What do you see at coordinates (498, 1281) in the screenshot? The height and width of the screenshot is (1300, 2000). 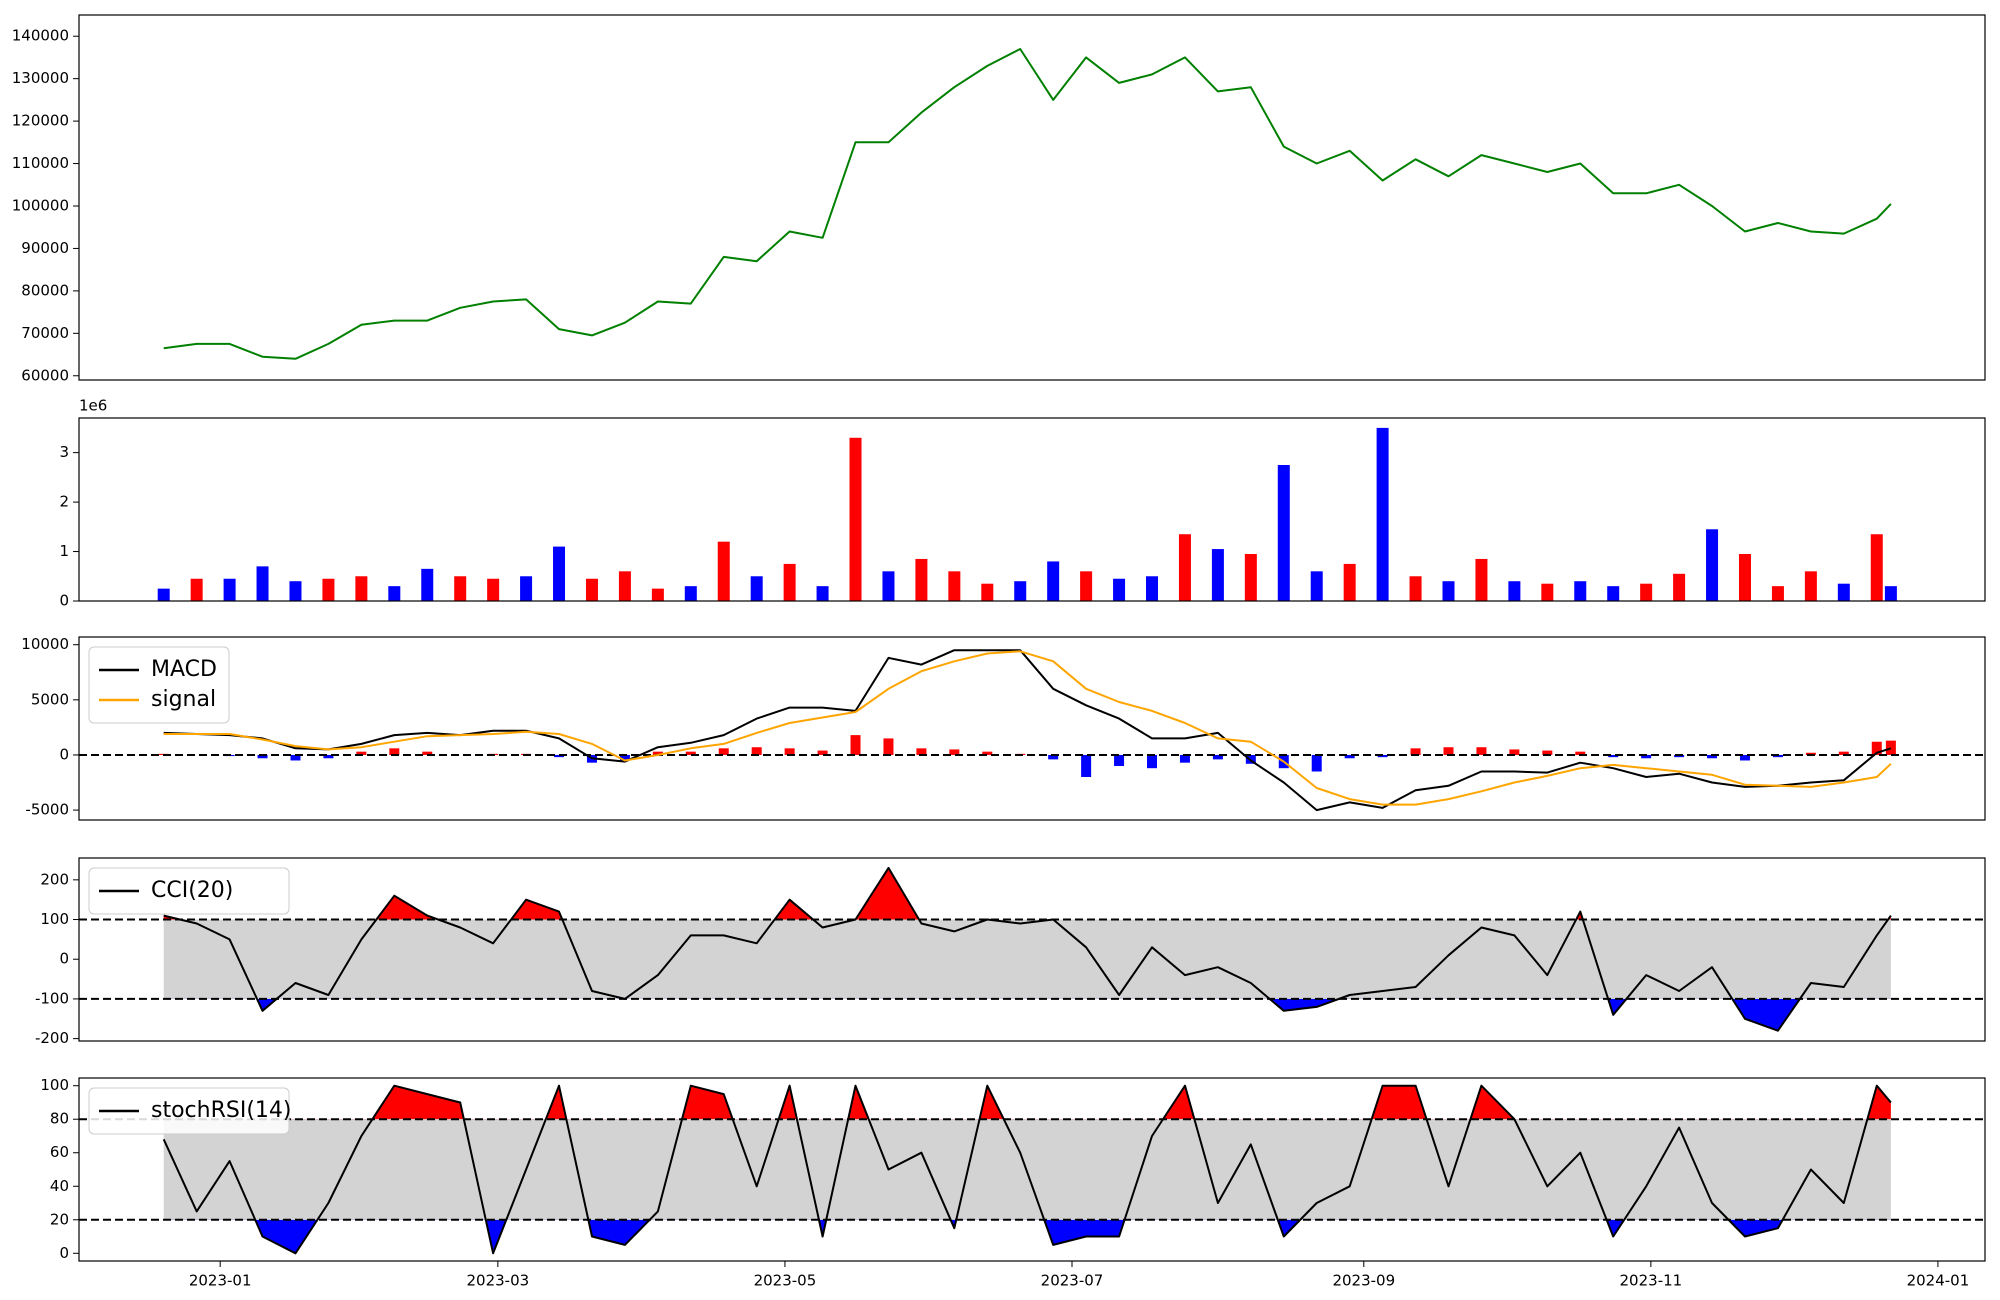 I see `x-tick-label: 2023-03` at bounding box center [498, 1281].